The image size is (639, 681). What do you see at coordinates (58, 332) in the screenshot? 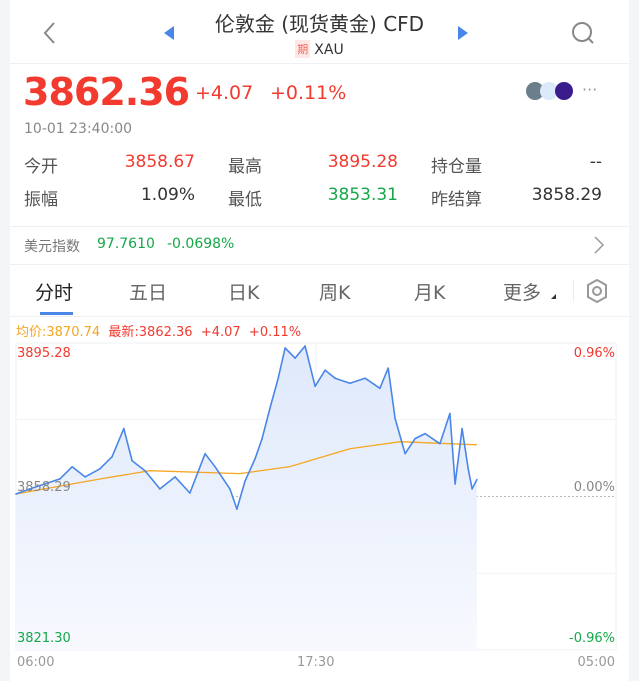
I see `avg-price-legend: 均价:3870.74` at bounding box center [58, 332].